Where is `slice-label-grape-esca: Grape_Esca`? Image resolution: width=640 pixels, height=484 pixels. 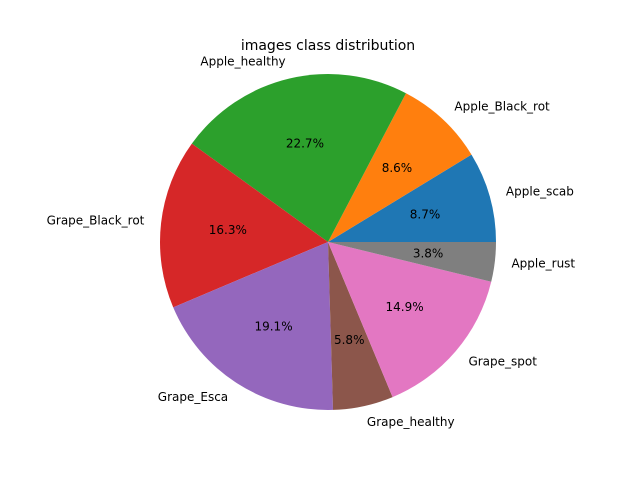 slice-label-grape-esca: Grape_Esca is located at coordinates (193, 397).